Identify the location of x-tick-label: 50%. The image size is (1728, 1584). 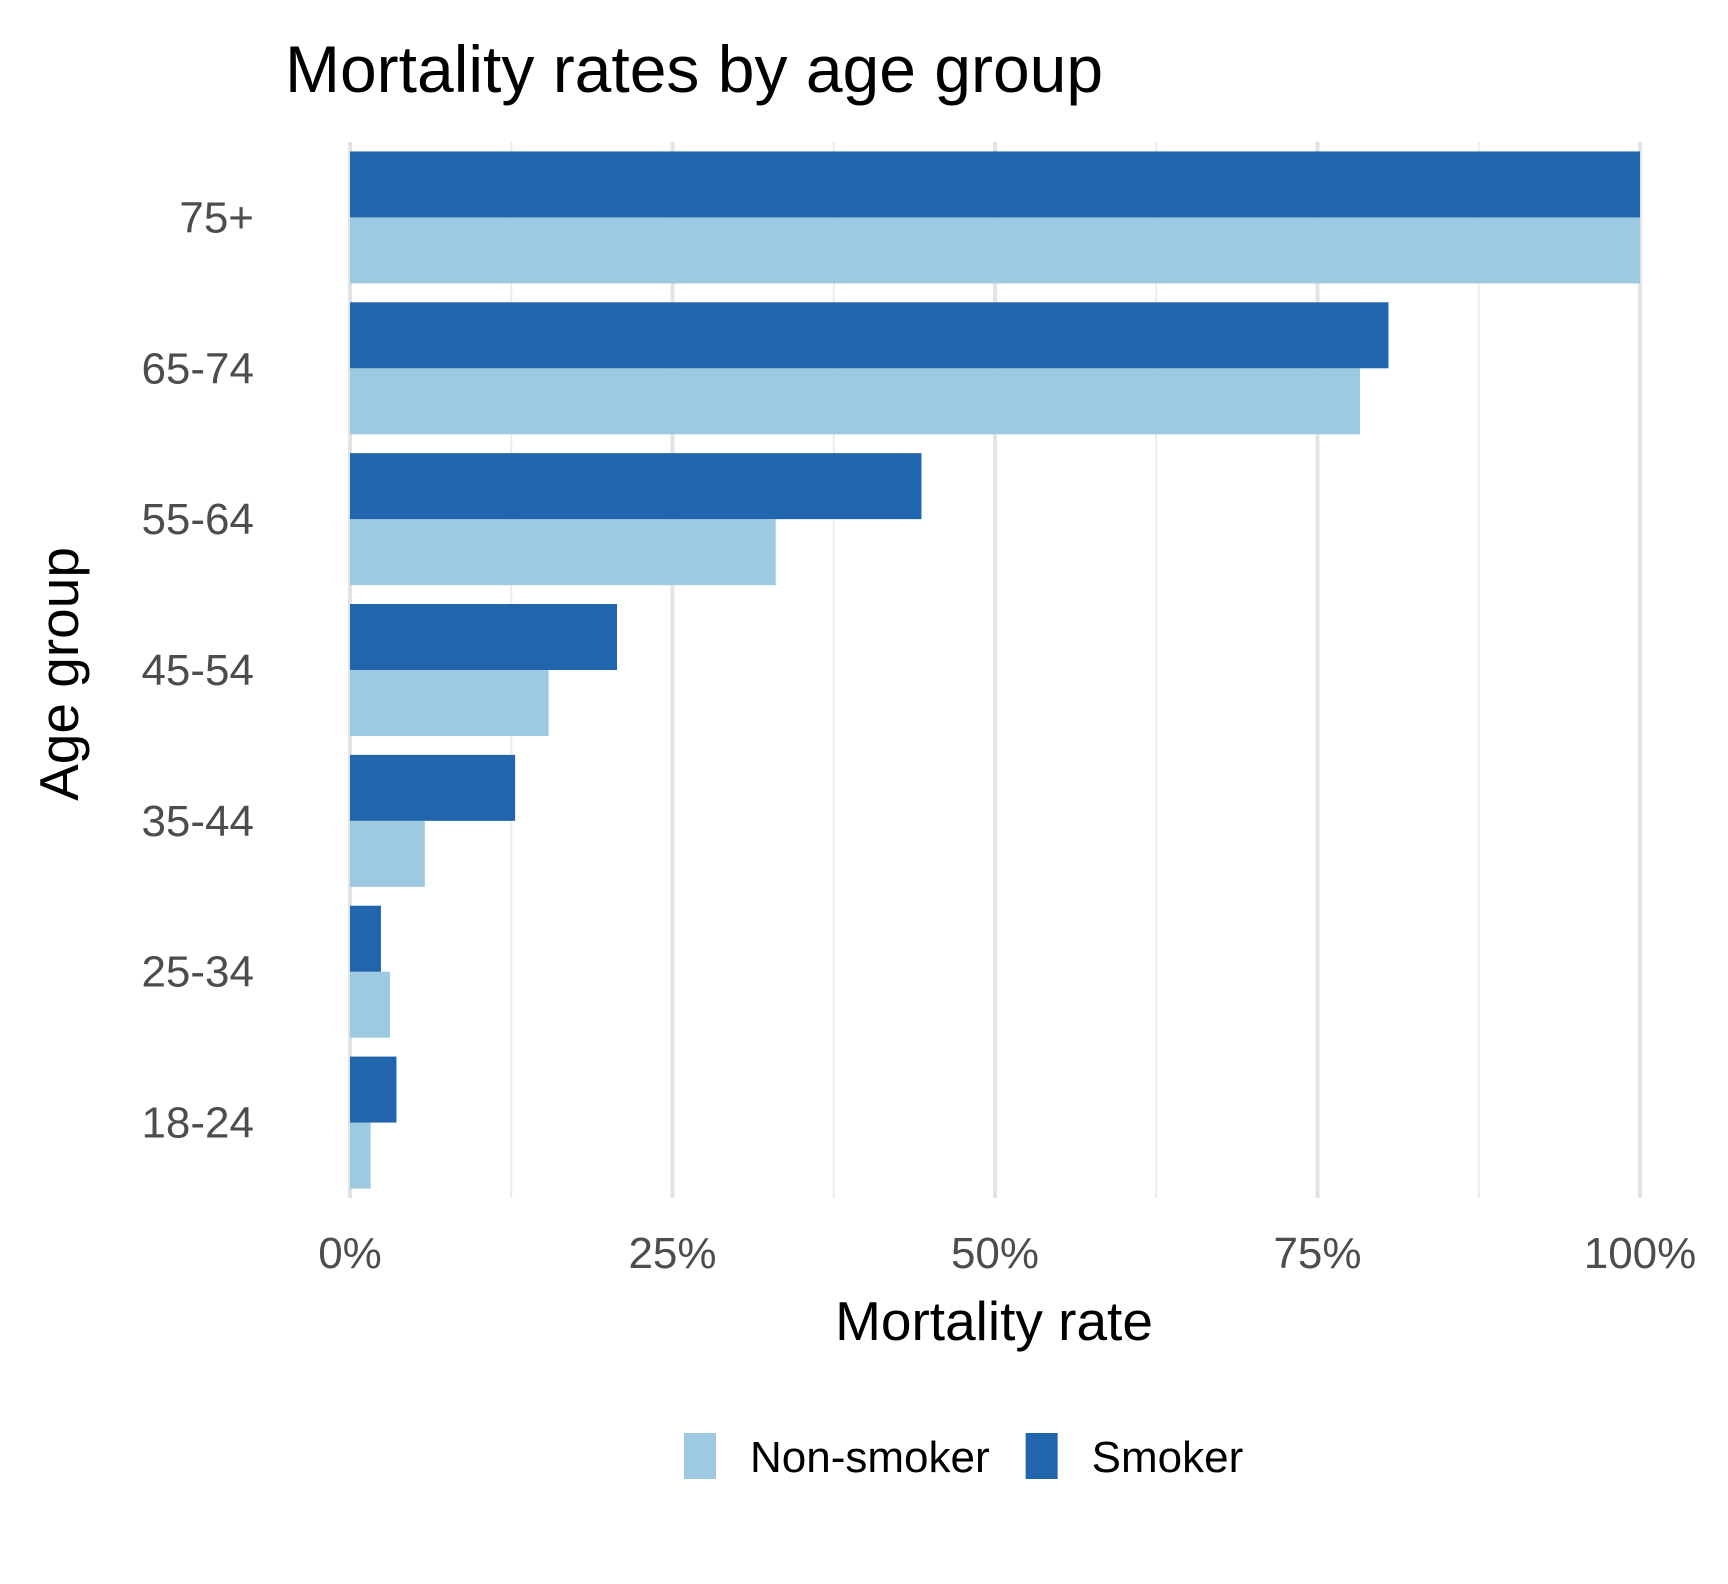
(995, 1253).